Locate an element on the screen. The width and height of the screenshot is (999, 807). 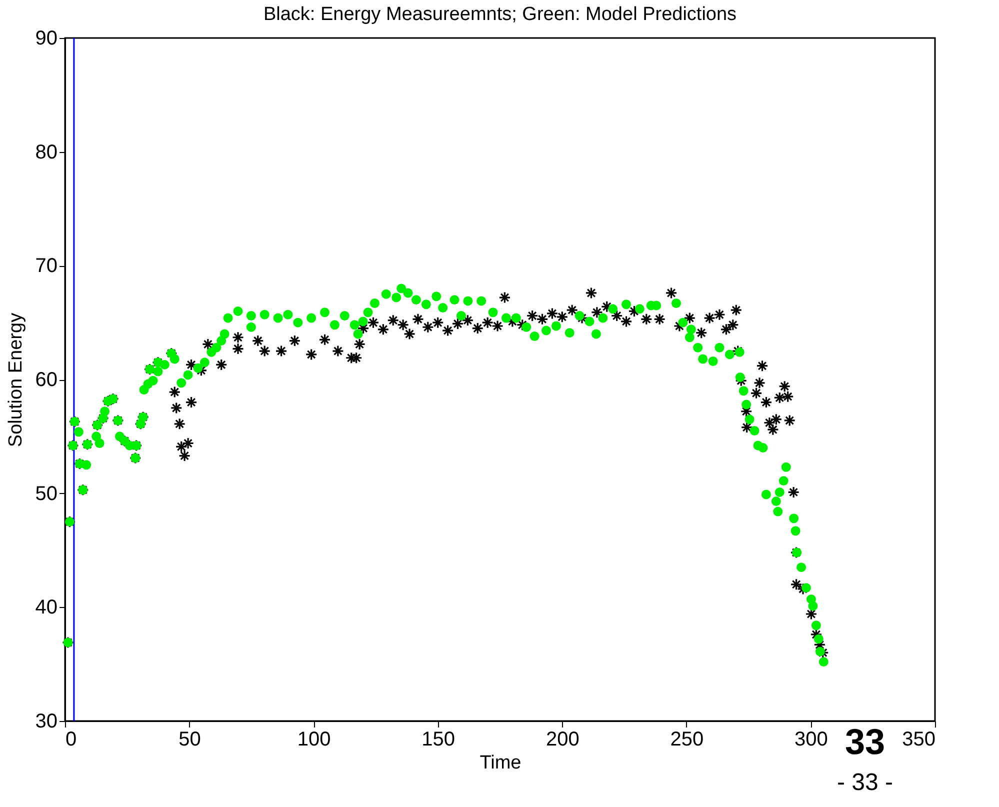
y-axis-title: Solution Energy is located at coordinates (15, 380).